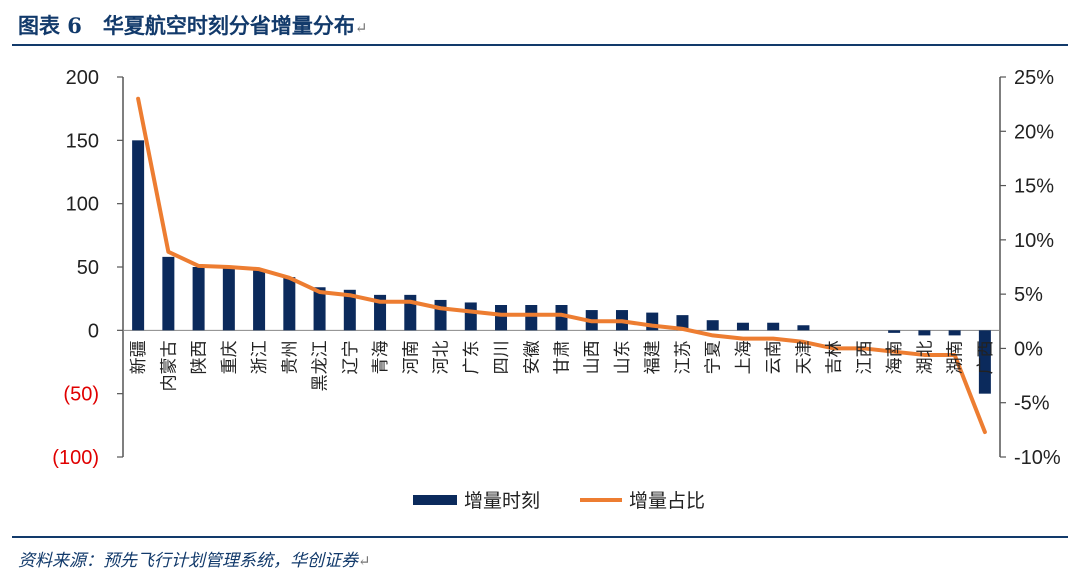 This screenshot has width=1080, height=578. Describe the element at coordinates (540, 554) in the screenshot. I see `figure-footer: 资料来源：预先飞行计划管理系统，华创证券↵` at that location.